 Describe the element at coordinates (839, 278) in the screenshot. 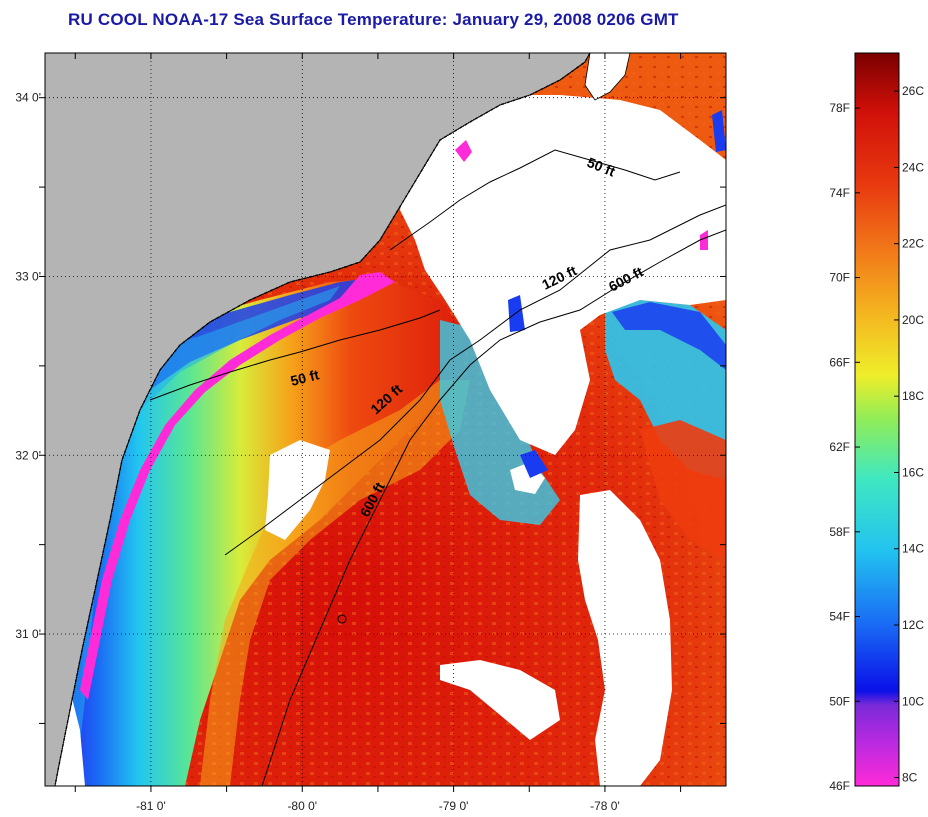

I see `colorbar-f-label: 70F` at that location.